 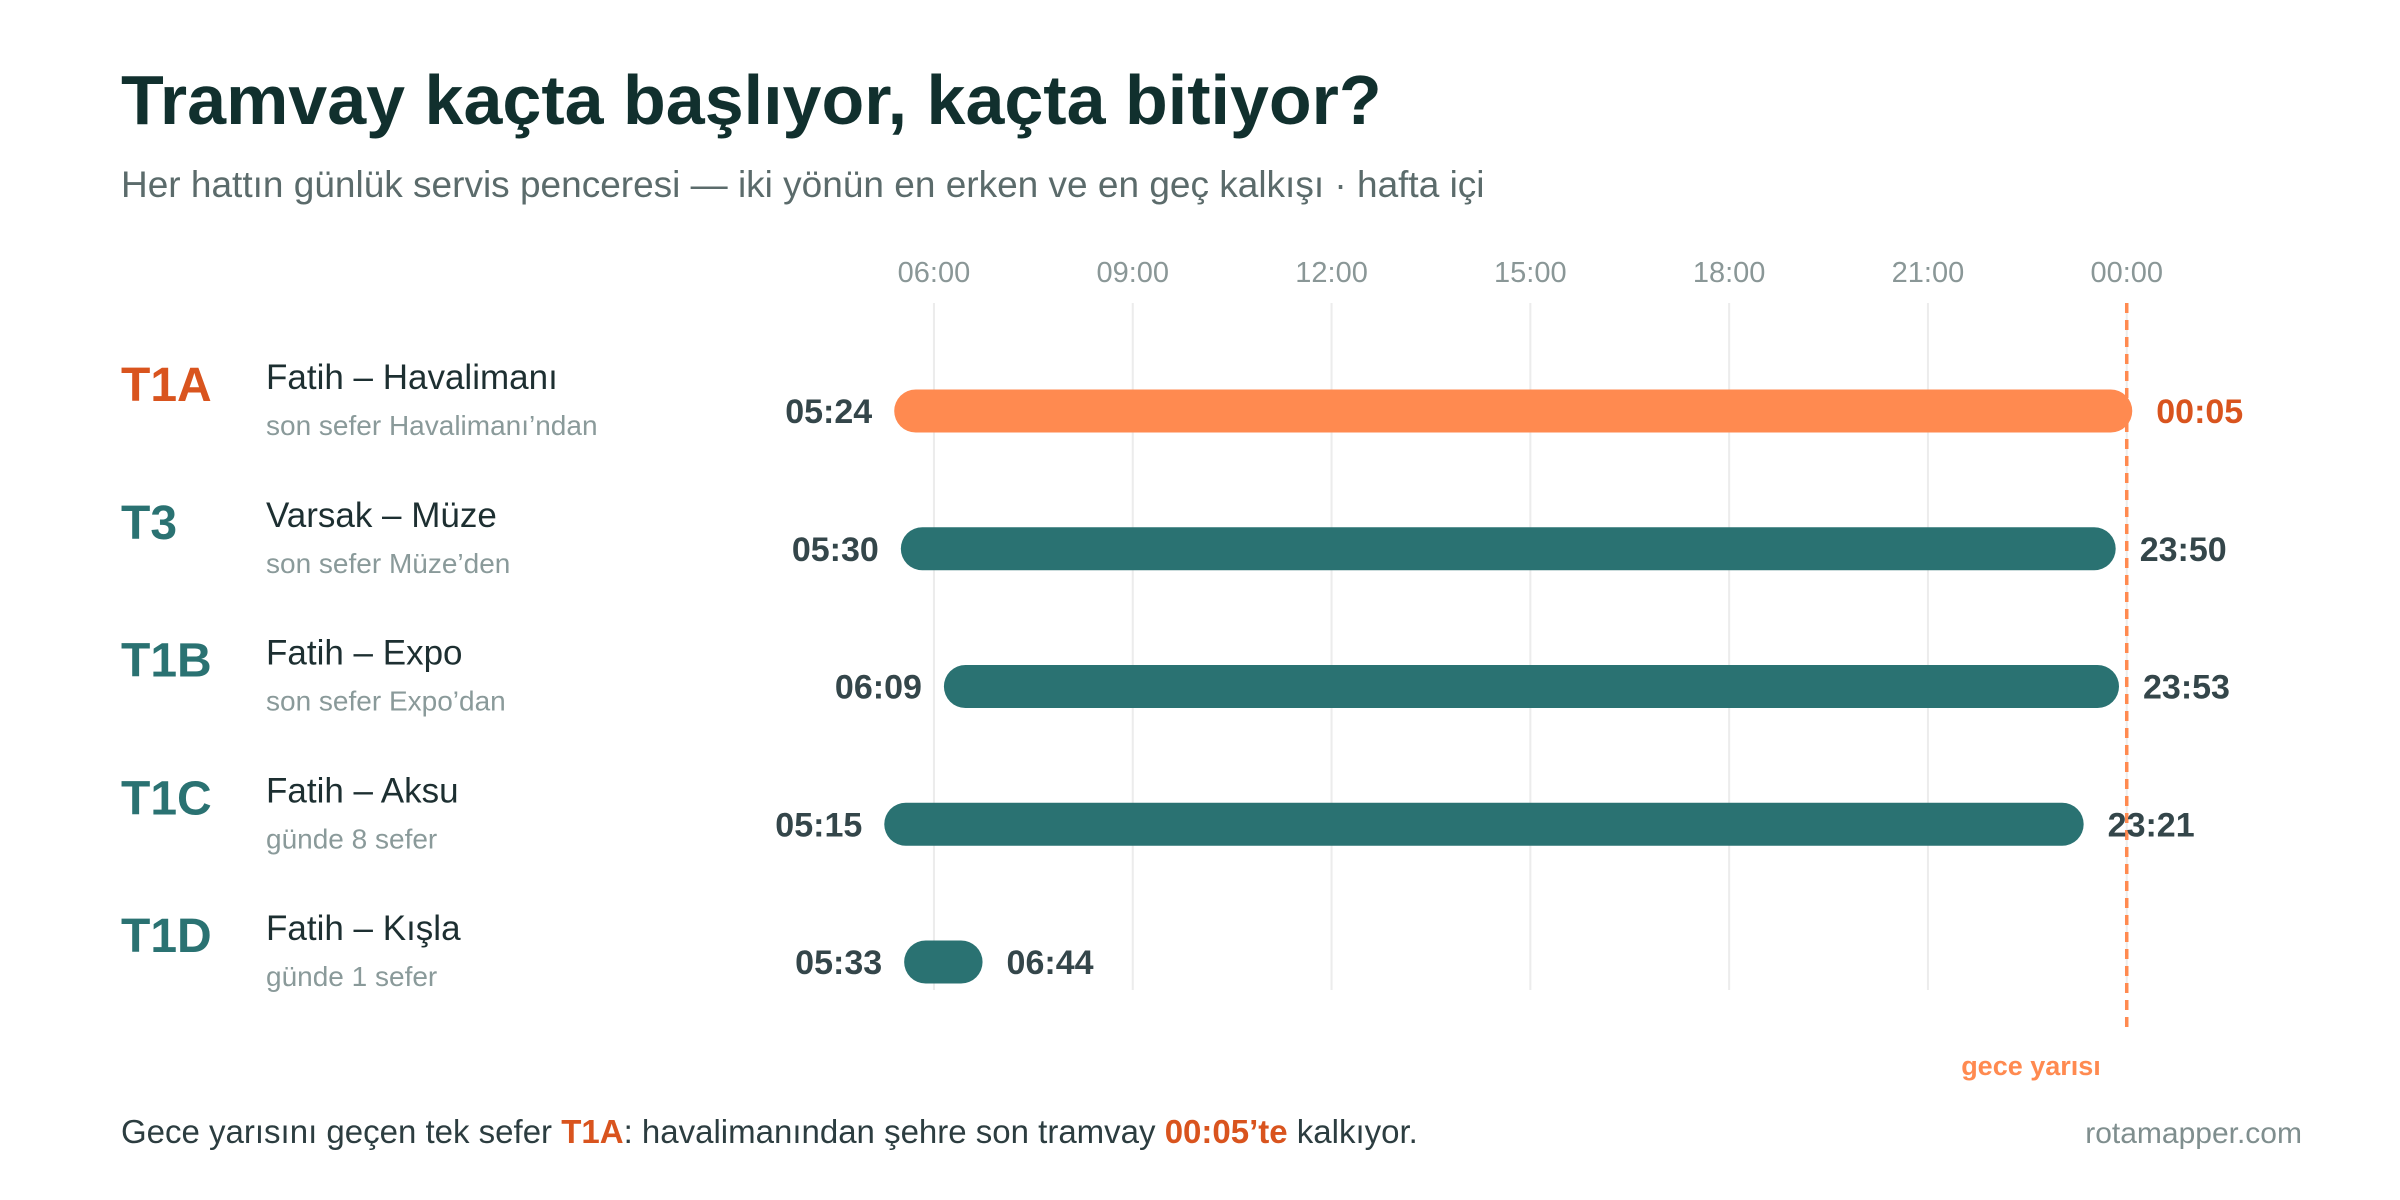 What do you see at coordinates (341, 1131) in the screenshot?
I see `footnote-part: Gece yarısını geçen tek sefer` at bounding box center [341, 1131].